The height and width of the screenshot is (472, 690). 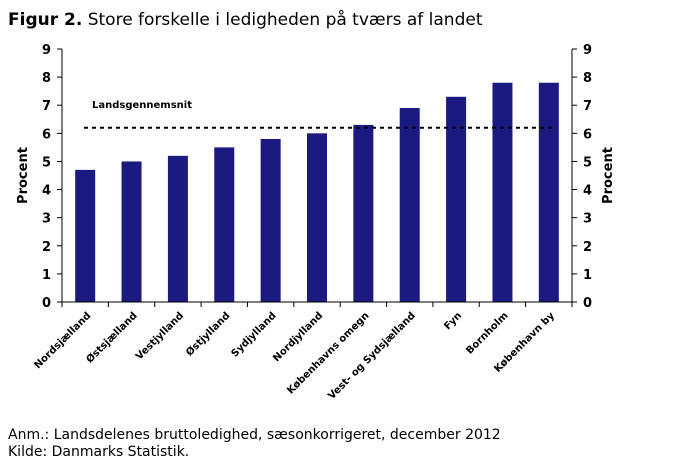 What do you see at coordinates (208, 334) in the screenshot?
I see `category-label: Østjylland` at bounding box center [208, 334].